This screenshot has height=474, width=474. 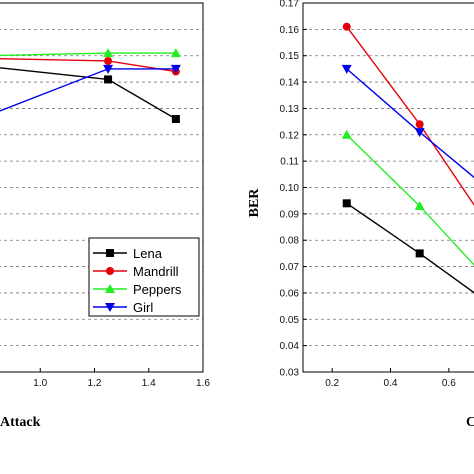 I want to click on legend-marker-lena, so click(x=110, y=253).